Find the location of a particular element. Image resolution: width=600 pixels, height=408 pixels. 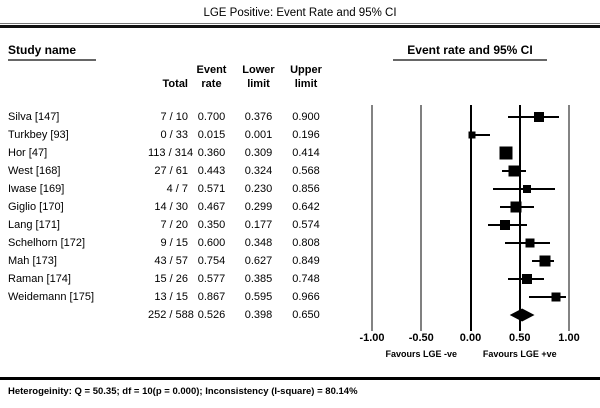

total-cell: 4 / 7 is located at coordinates (177, 189).